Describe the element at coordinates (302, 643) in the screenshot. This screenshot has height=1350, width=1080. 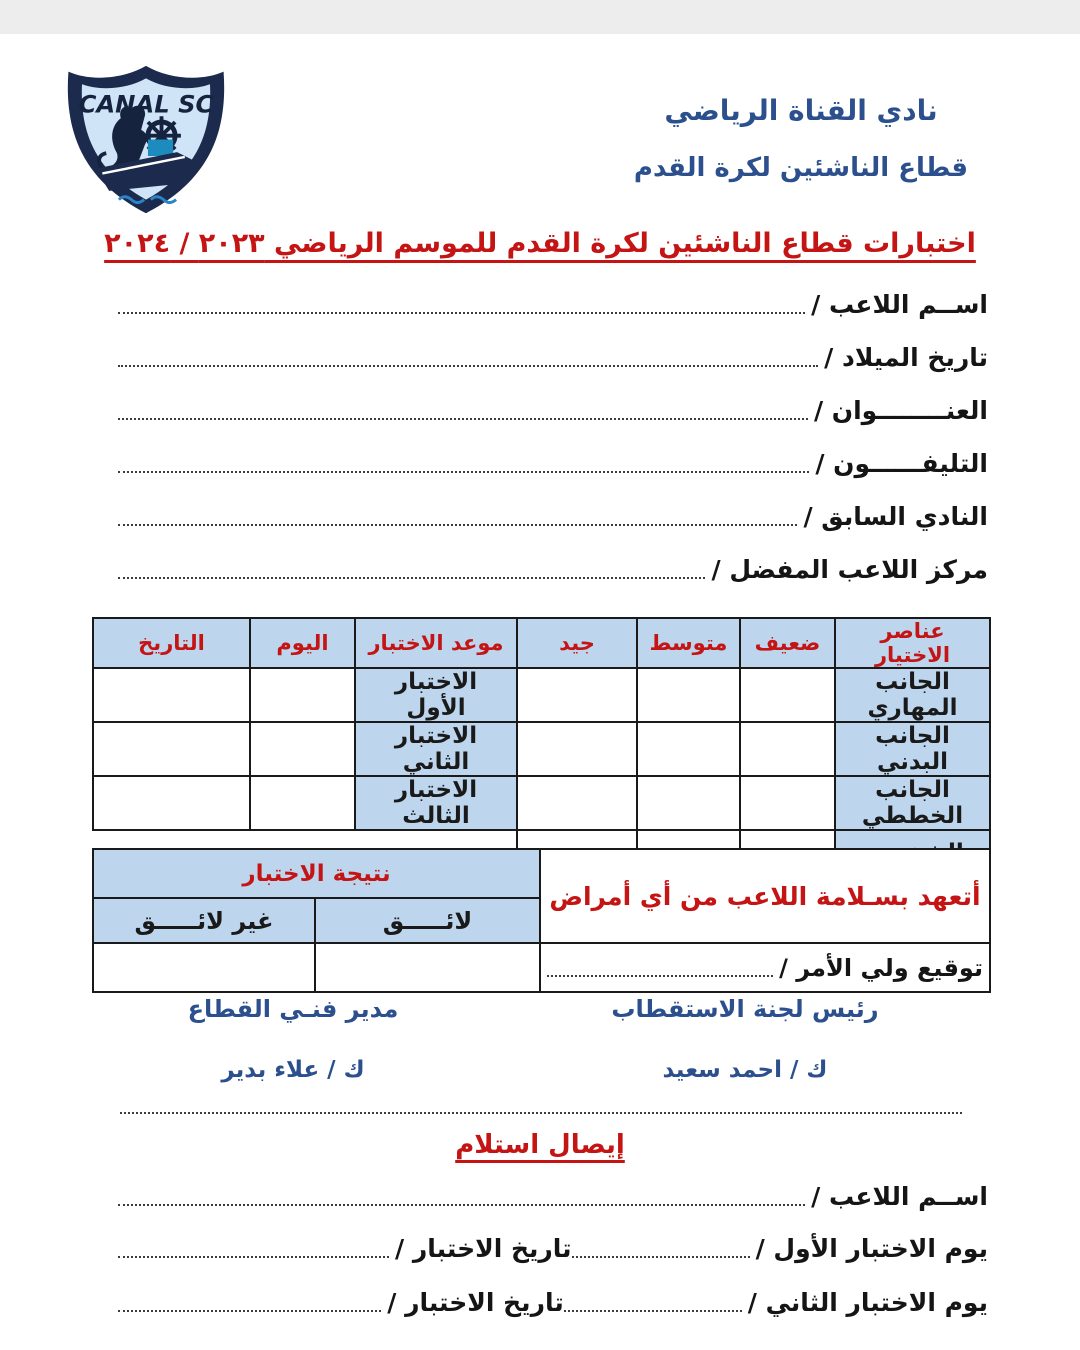
I see `col-header-day: اليوم` at that location.